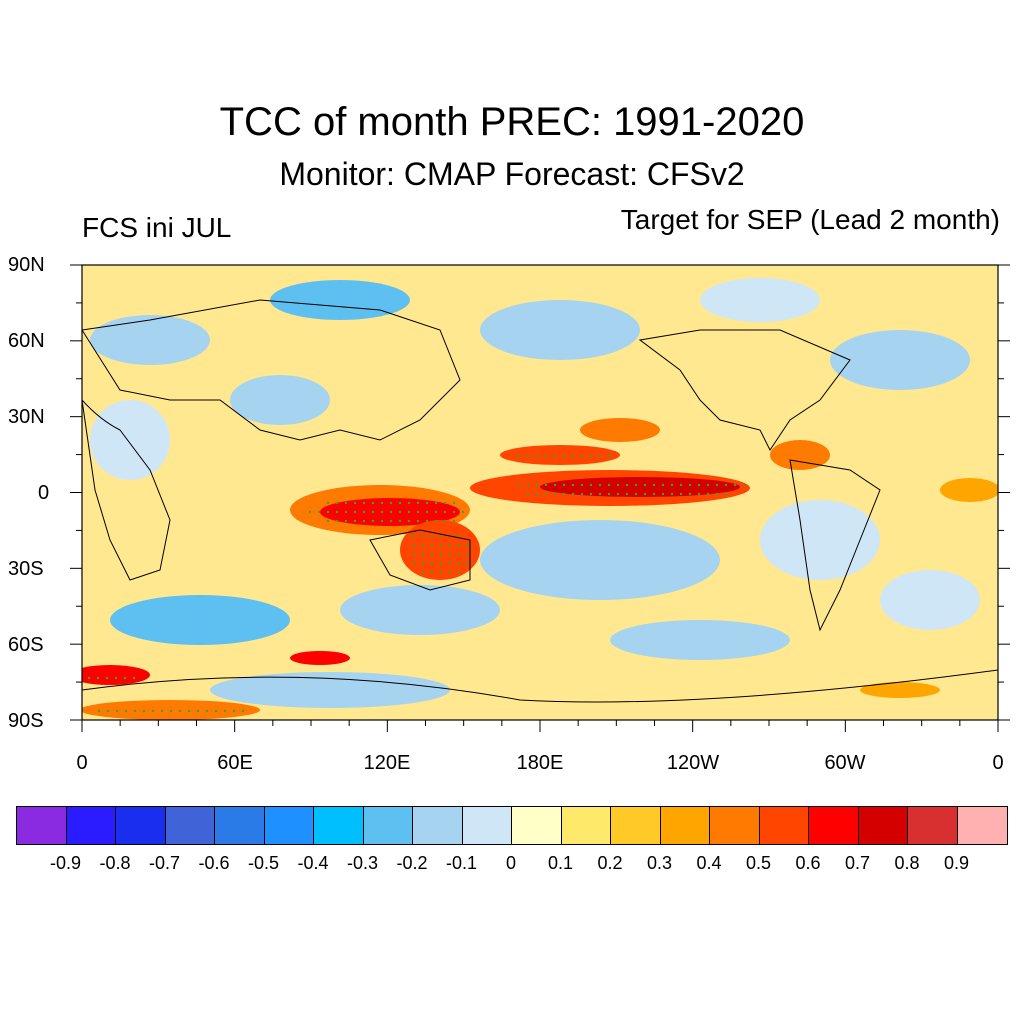 This screenshot has width=1024, height=1024. I want to click on north-america-coastline, so click(744, 390).